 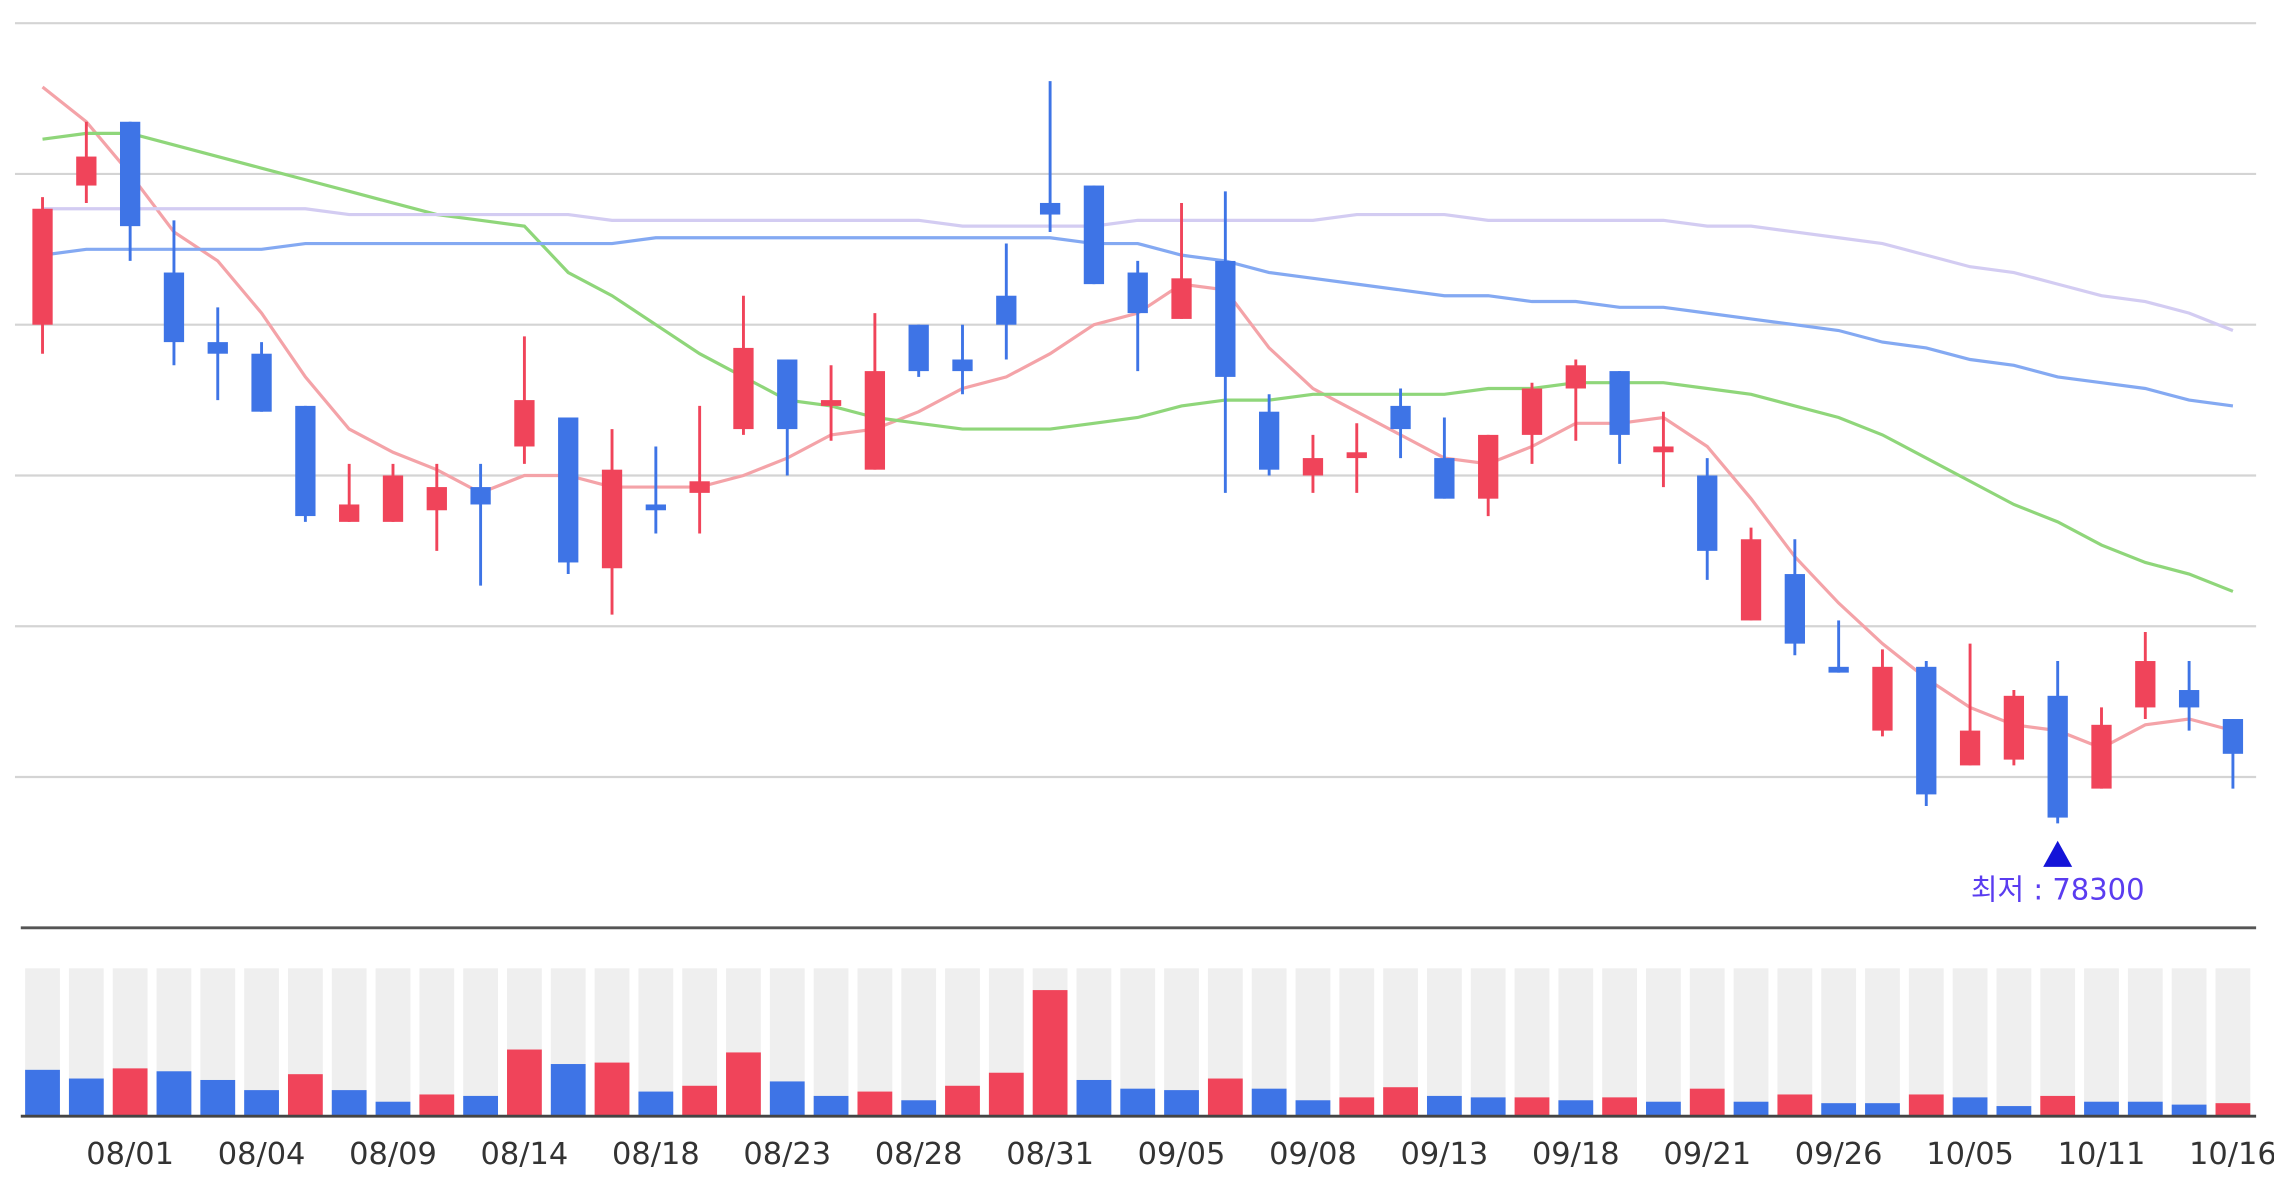 What do you see at coordinates (919, 1154) in the screenshot?
I see `x-tick-label: 08/28` at bounding box center [919, 1154].